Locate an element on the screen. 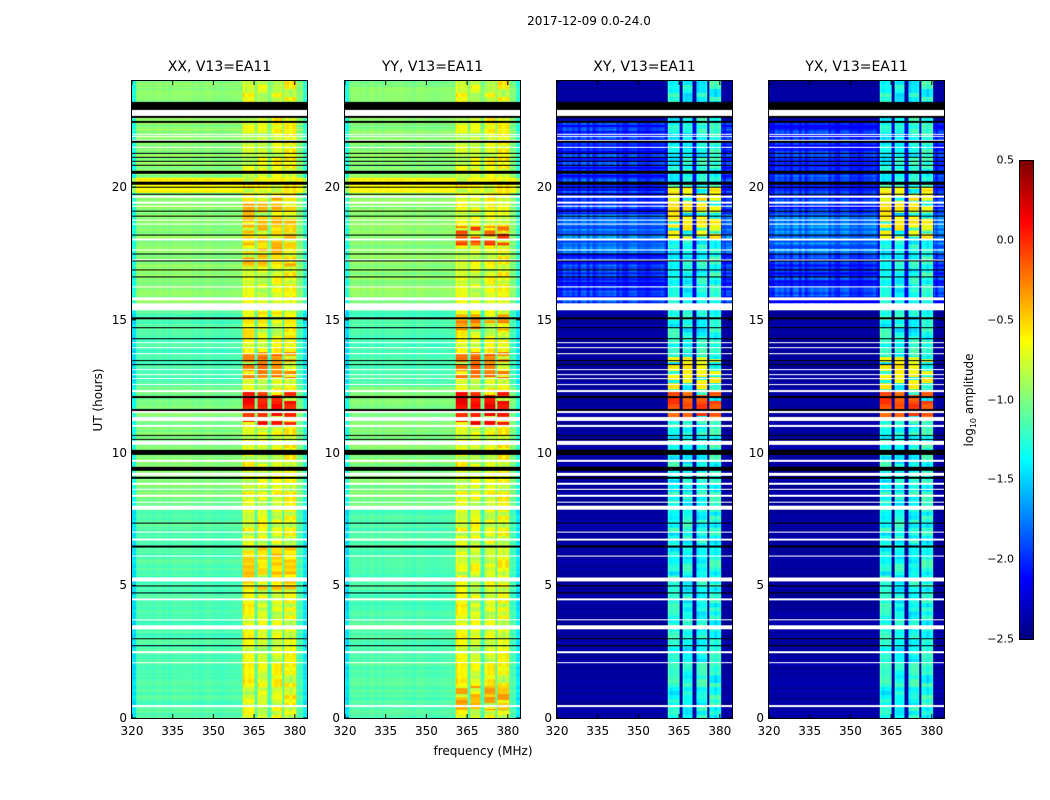 Image resolution: width=1050 pixels, height=800 pixels. colorbar-label-sub: 10 is located at coordinates (974, 423).